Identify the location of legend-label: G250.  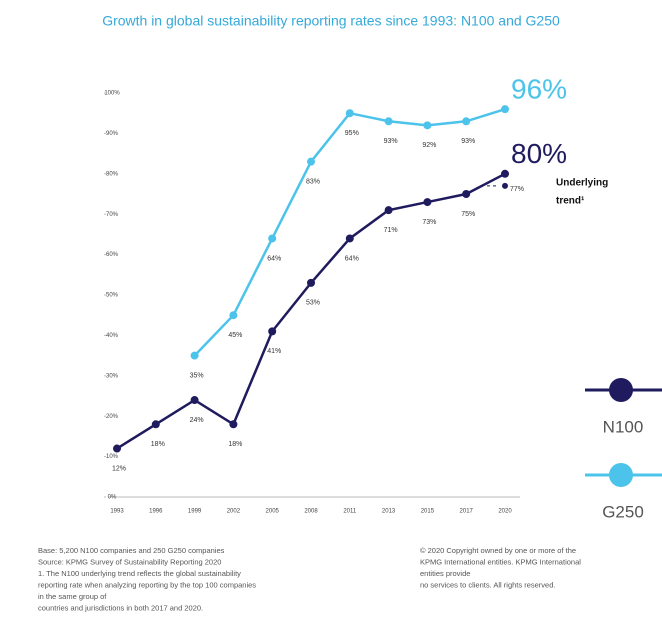
(623, 511).